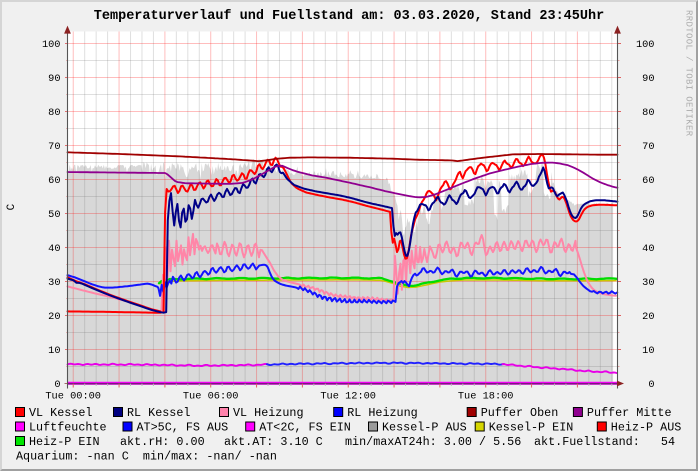  I want to click on svg-text:Aquarium: -nan C min/max: -na: Aquarium: -nan C min/max: -nan/ -nan, so click(146, 457).